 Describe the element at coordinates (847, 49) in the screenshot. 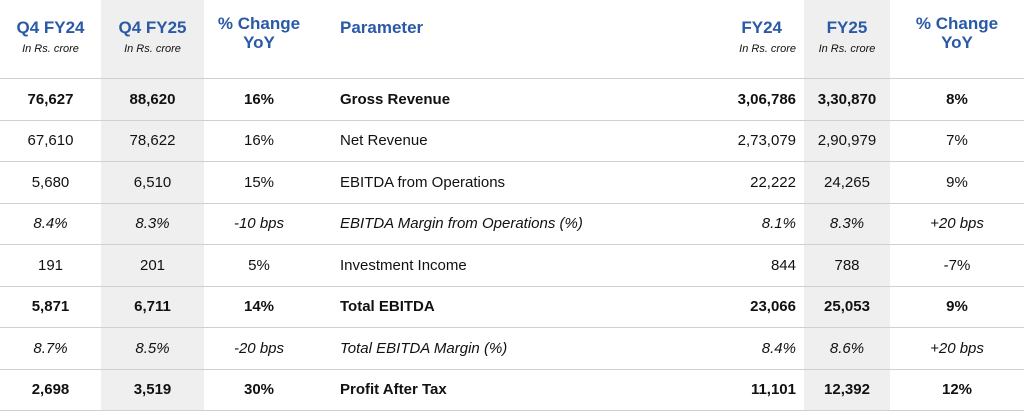

I see `header-fy25-unit: In Rs. crore` at that location.